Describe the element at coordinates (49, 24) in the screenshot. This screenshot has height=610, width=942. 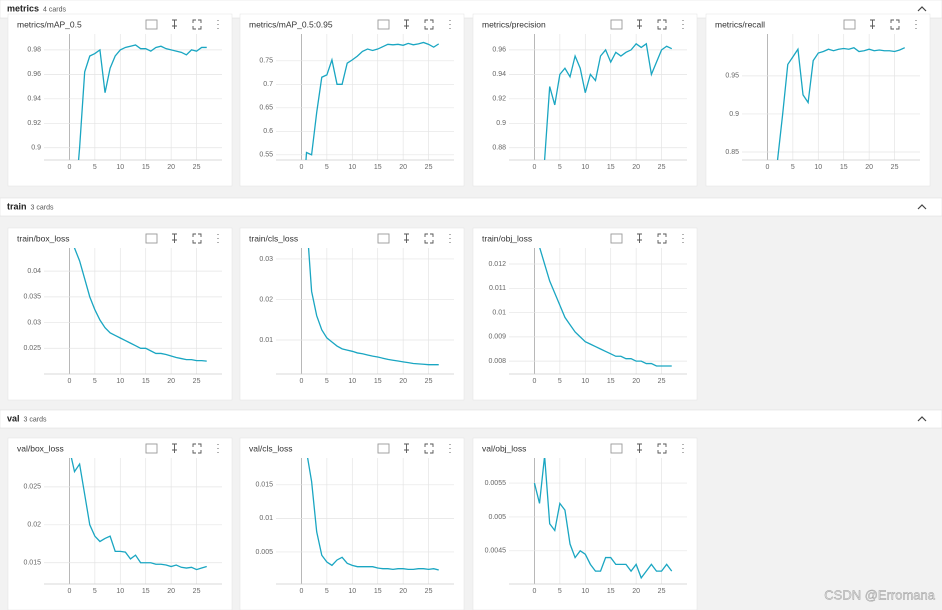
I see `card-title: metrics/mAP_0.5` at that location.